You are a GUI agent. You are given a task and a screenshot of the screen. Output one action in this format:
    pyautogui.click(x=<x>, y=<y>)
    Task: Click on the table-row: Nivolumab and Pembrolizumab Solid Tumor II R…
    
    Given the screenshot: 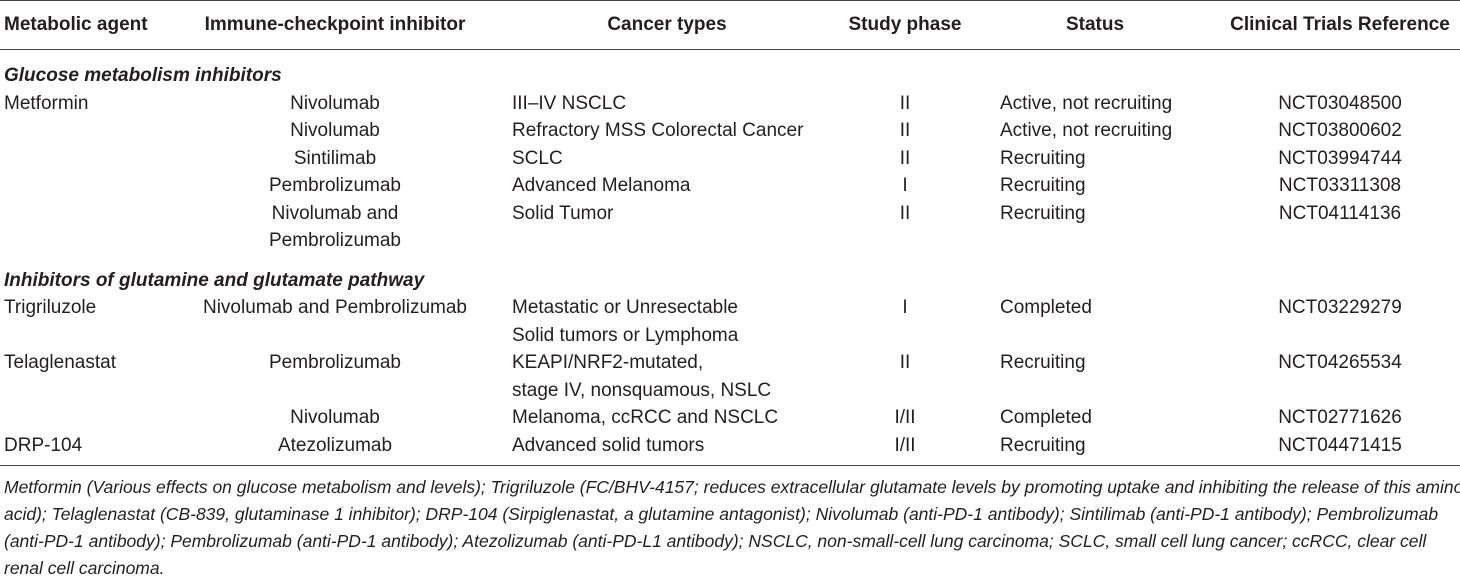 What is the action you would take?
    pyautogui.click(x=730, y=227)
    